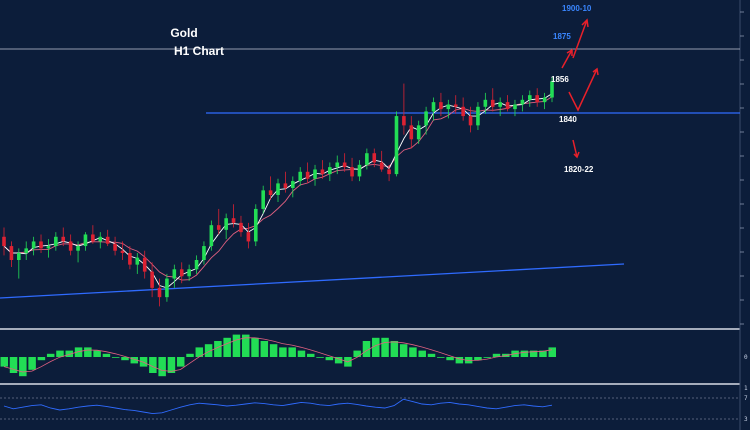 This screenshot has height=430, width=750. Describe the element at coordinates (577, 8) in the screenshot. I see `target-label: 1900-10` at that location.